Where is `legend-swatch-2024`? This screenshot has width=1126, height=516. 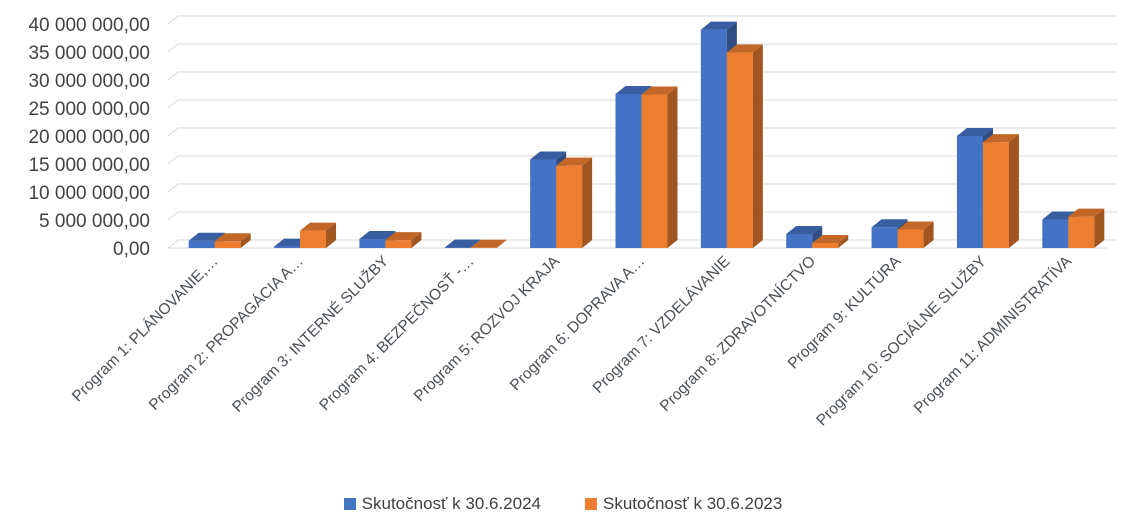
legend-swatch-2024 is located at coordinates (349, 504).